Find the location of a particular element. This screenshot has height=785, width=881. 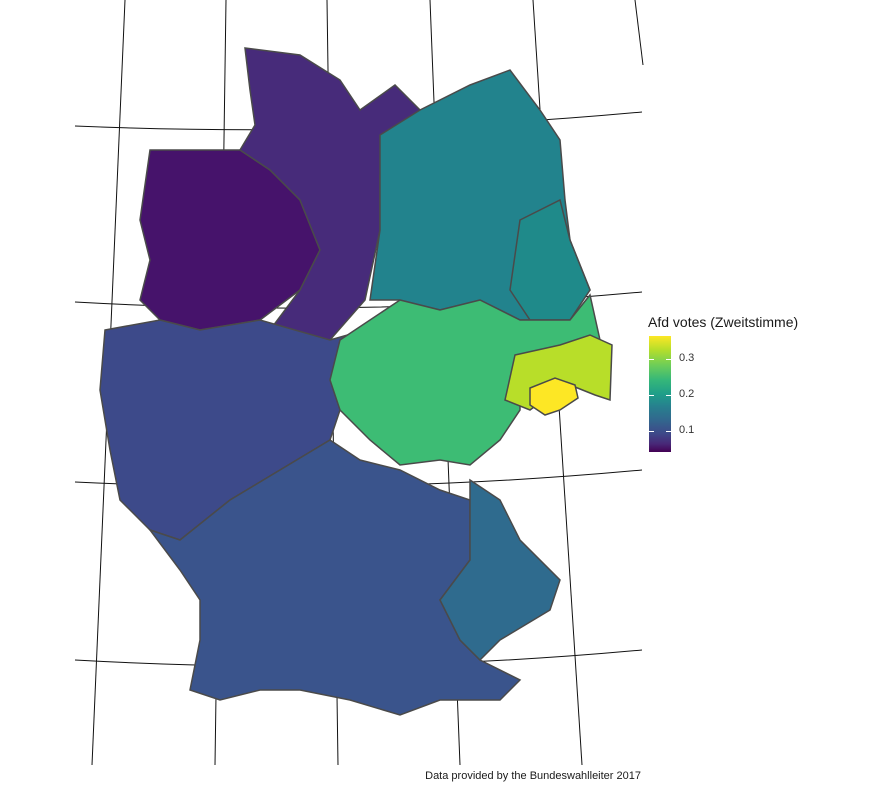

region-saxony-peak is located at coordinates (554, 396).